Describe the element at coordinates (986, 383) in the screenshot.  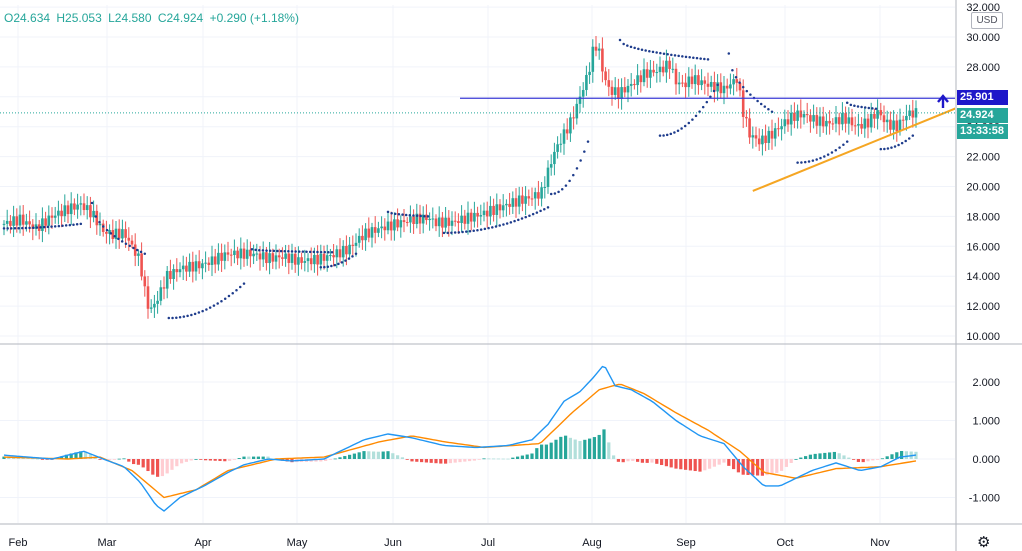
I see `macd-tick-label: 2.000` at that location.